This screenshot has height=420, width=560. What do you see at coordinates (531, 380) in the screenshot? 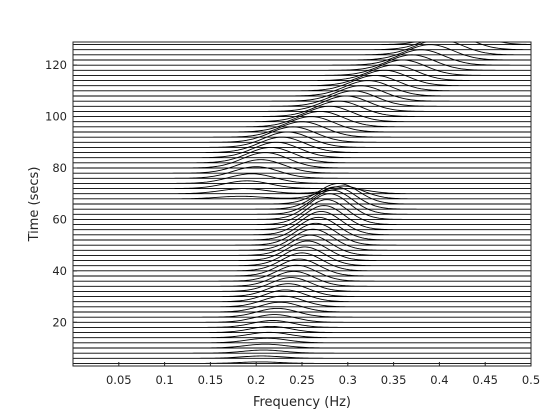
I see `x-tick-label: 0.5` at bounding box center [531, 380].